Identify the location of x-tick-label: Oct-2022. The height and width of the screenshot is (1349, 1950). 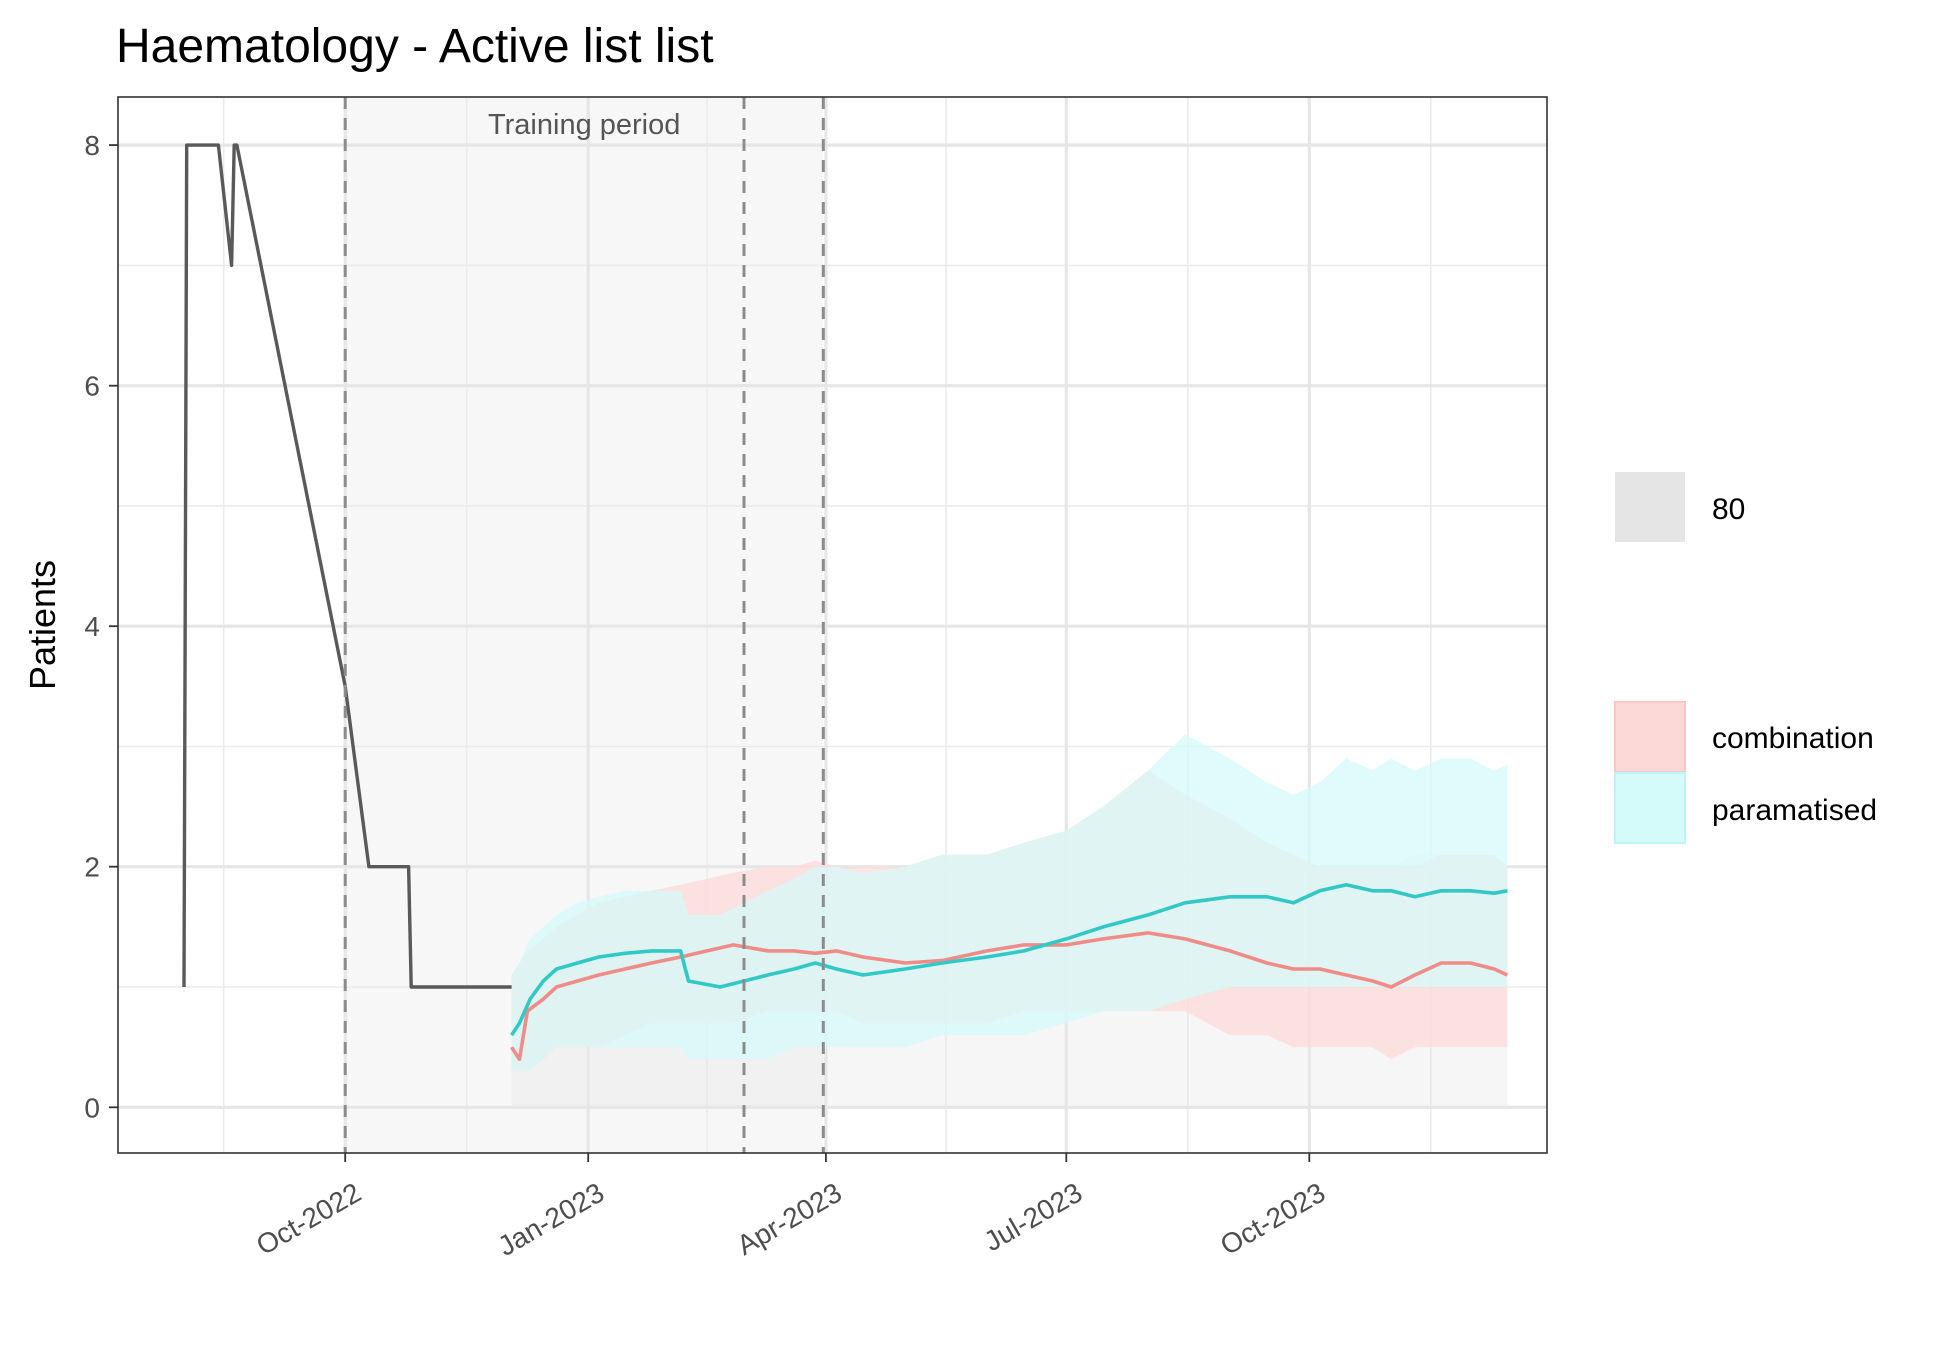
(308, 1219).